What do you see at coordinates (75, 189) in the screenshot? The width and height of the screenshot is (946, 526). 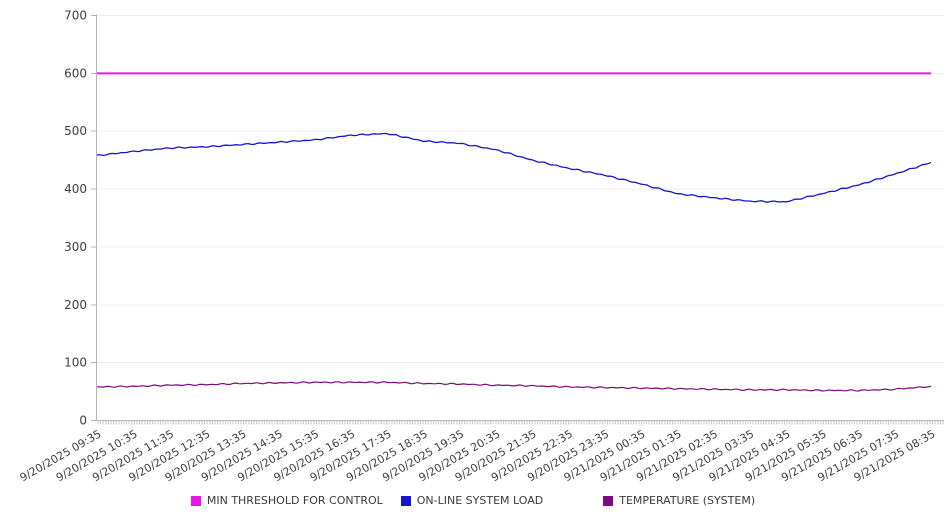 I see `y-tick-label: 400` at bounding box center [75, 189].